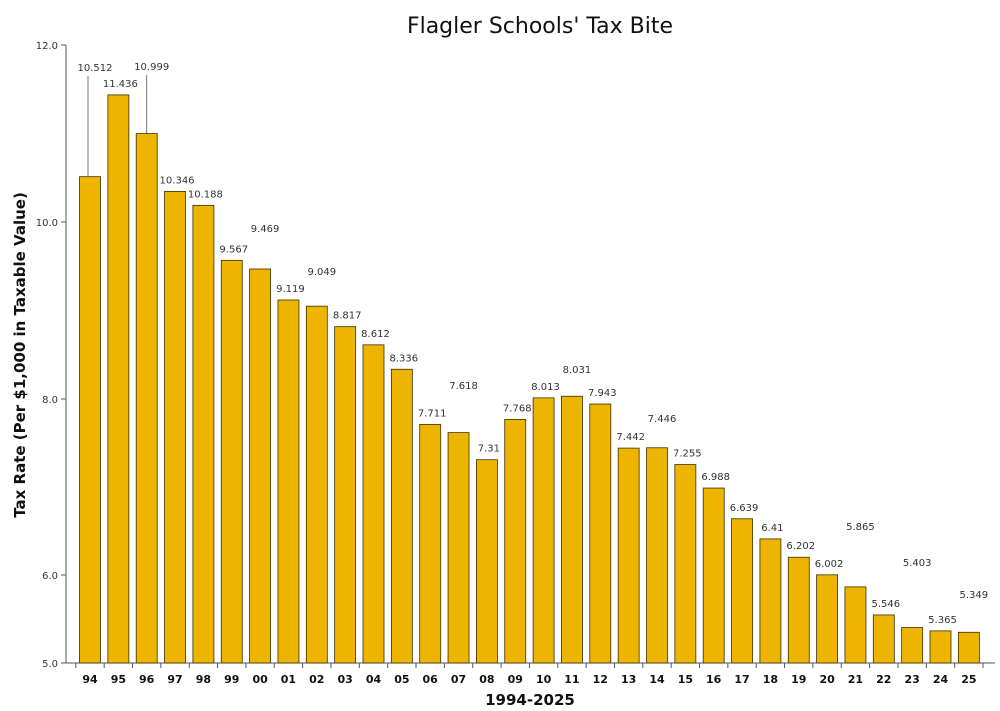  What do you see at coordinates (827, 679) in the screenshot?
I see `x-tick-label-20: 20` at bounding box center [827, 679].